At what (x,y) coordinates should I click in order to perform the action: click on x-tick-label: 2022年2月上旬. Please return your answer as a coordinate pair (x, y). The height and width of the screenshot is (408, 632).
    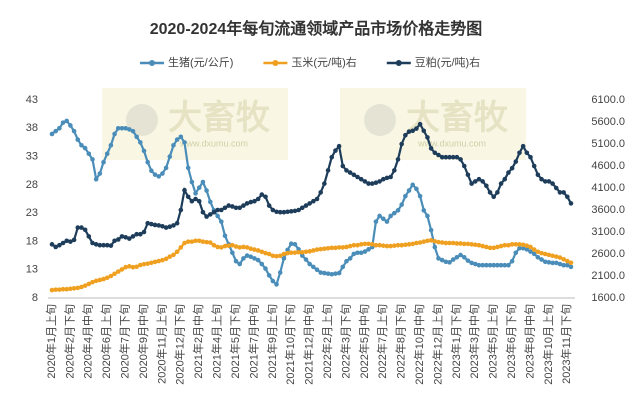
    Looking at the image, I should click on (327, 341).